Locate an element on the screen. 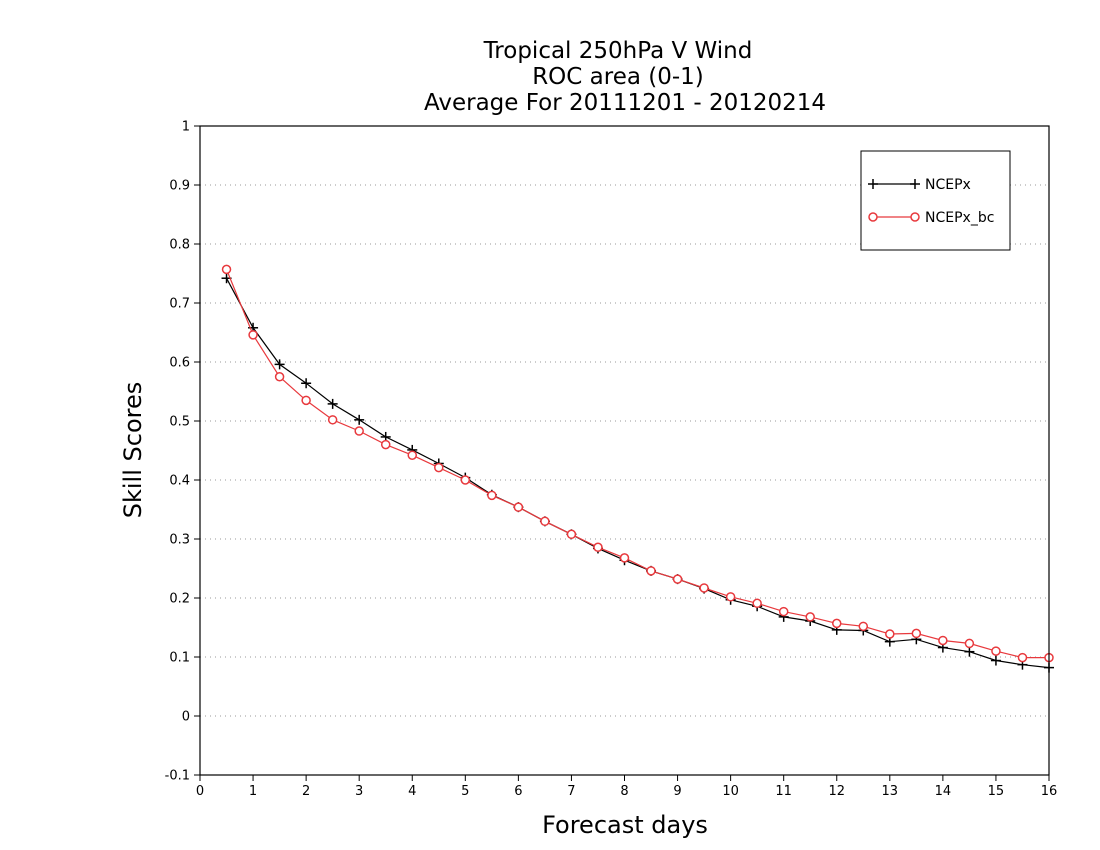 This screenshot has height=850, width=1100. legend-entry-NCEPx_bc: NCEPx_bc is located at coordinates (931, 218).